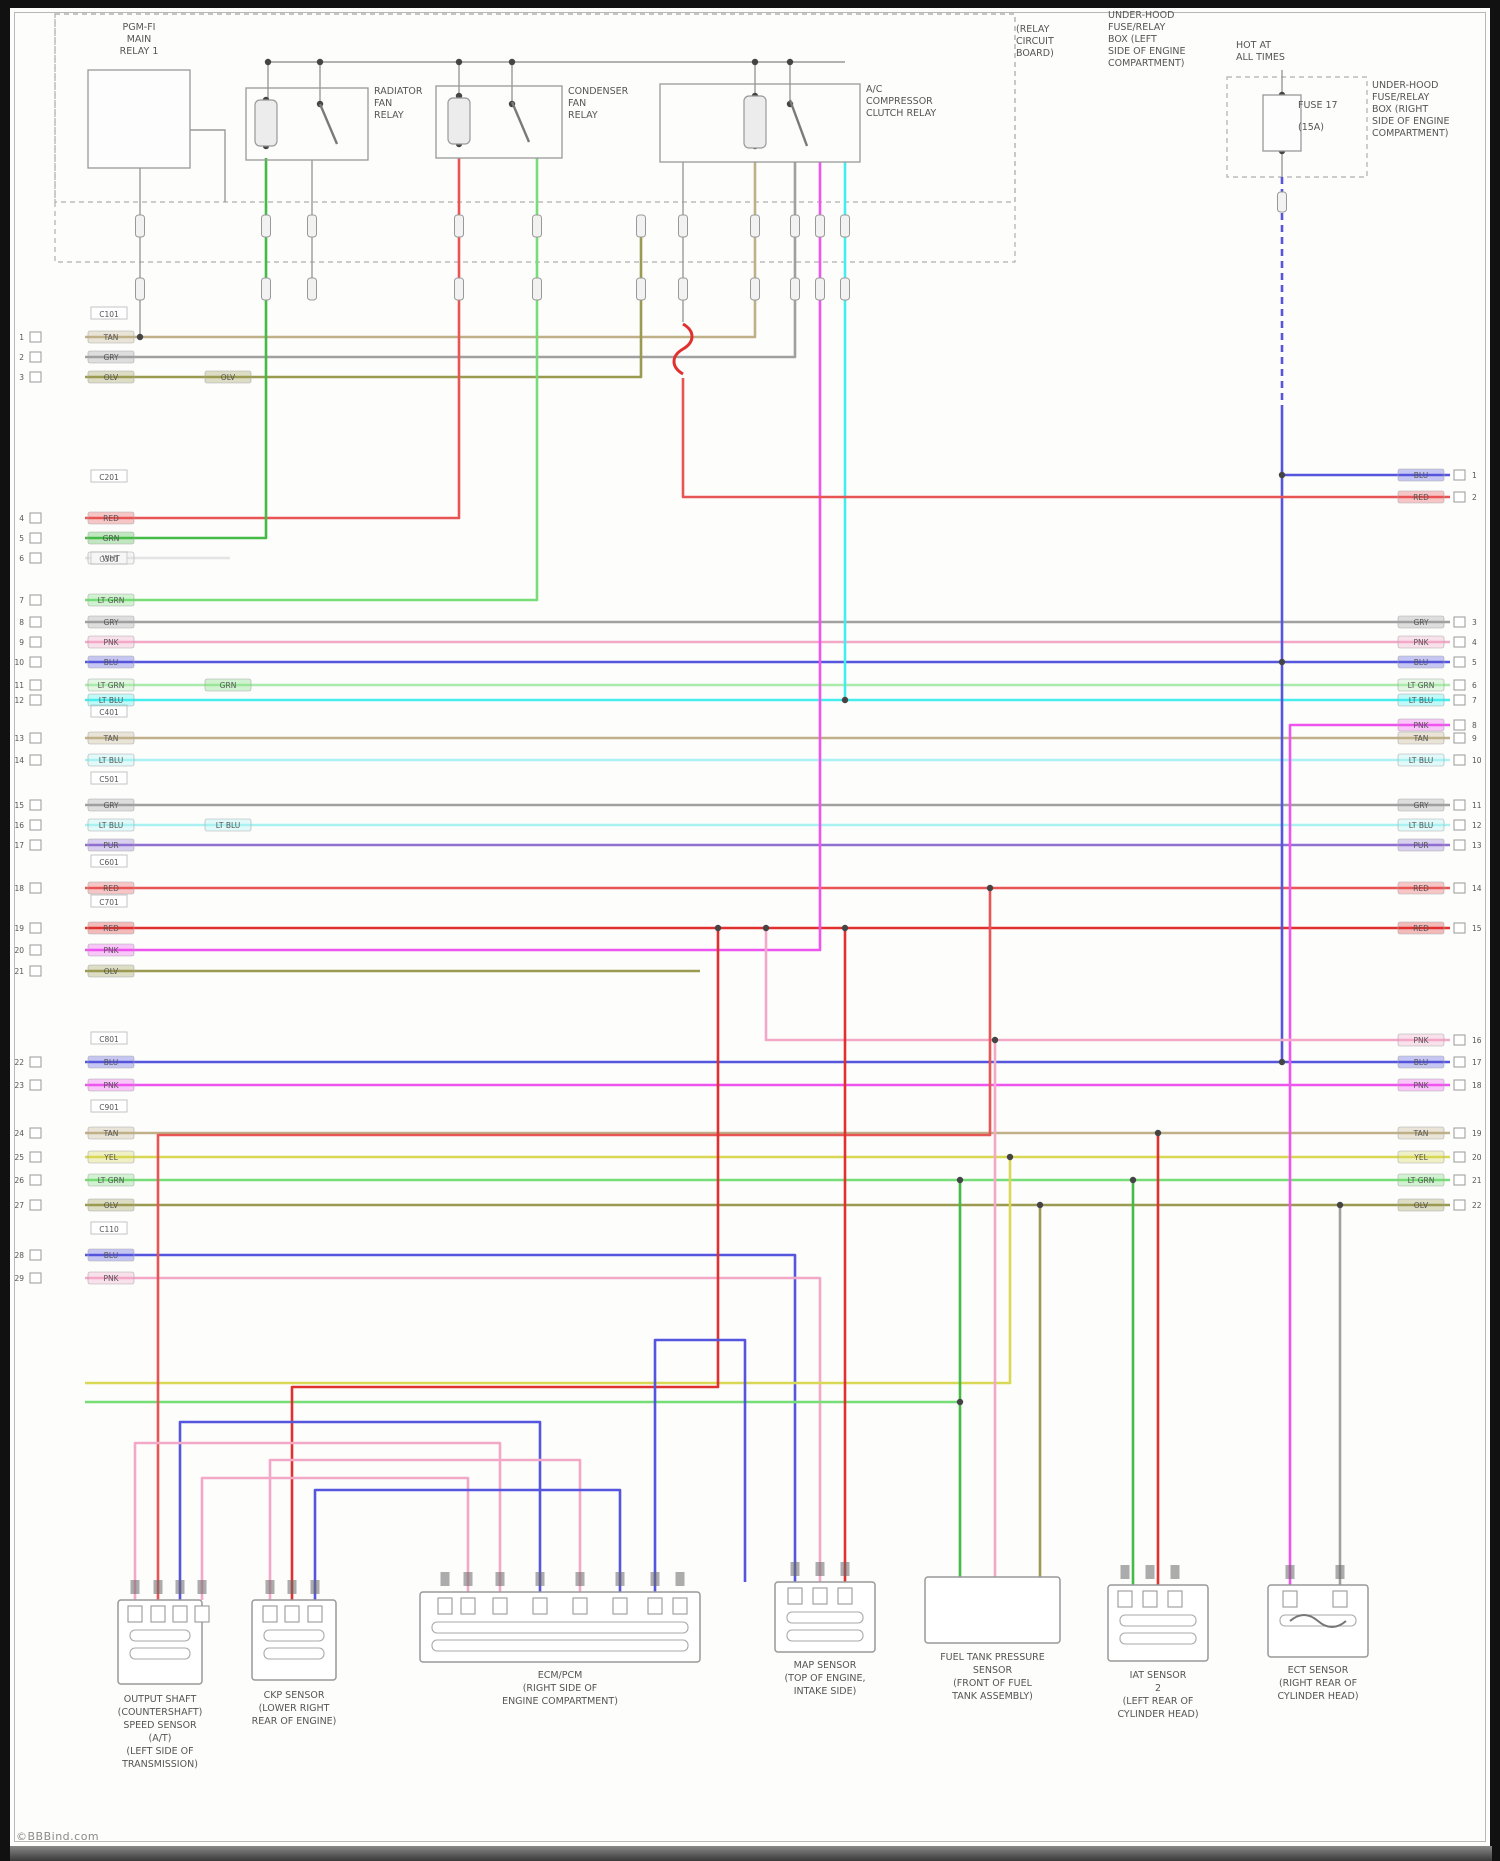 Image resolution: width=1500 pixels, height=1861 pixels. What do you see at coordinates (294, 1708) in the screenshot?
I see `connector-label: (LOWER RIGHT` at bounding box center [294, 1708].